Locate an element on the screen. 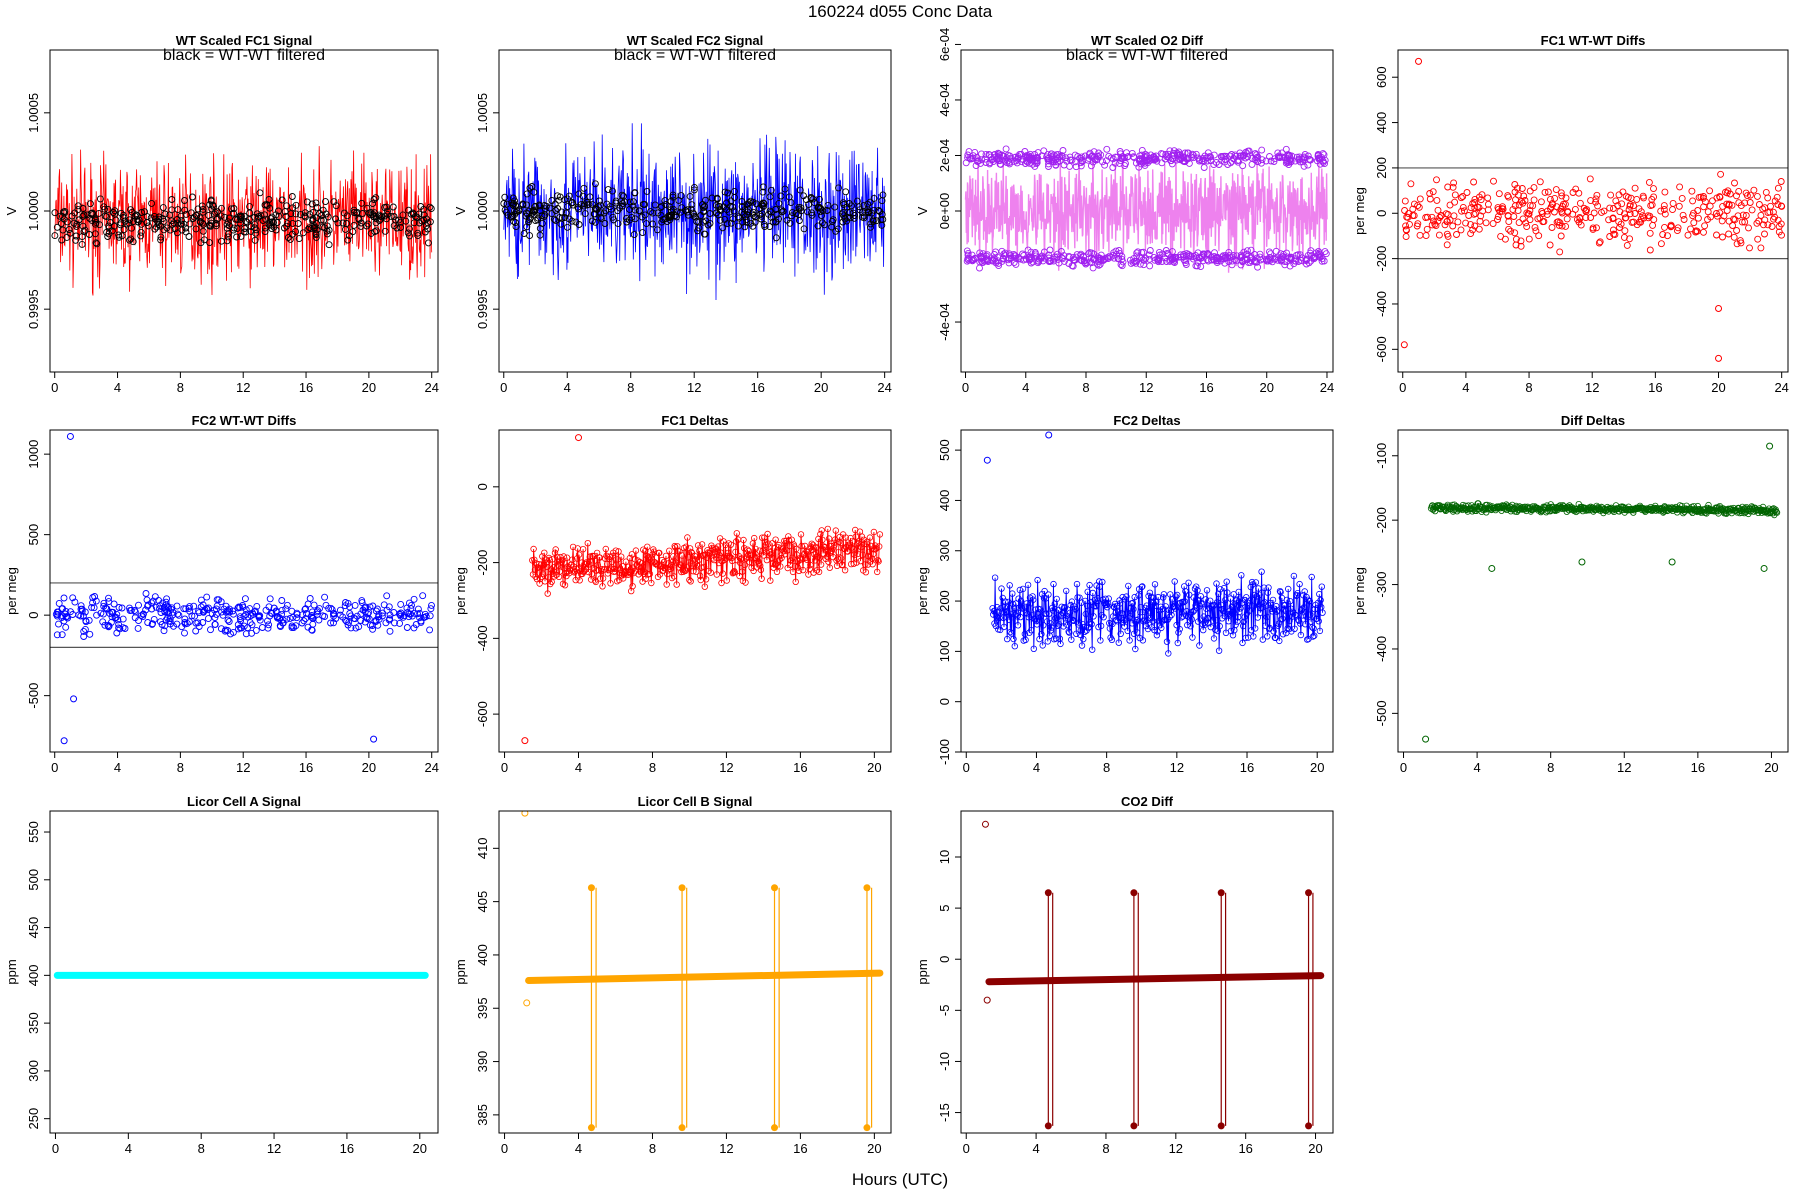 The width and height of the screenshot is (1800, 1200). chart-title: WT Scaled FC1 Signal is located at coordinates (244, 40).